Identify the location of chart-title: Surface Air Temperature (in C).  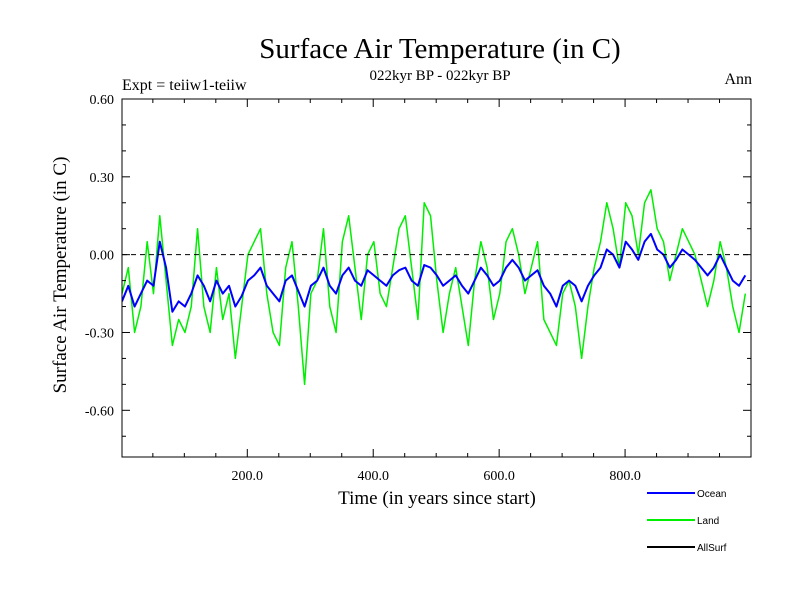
(439, 49).